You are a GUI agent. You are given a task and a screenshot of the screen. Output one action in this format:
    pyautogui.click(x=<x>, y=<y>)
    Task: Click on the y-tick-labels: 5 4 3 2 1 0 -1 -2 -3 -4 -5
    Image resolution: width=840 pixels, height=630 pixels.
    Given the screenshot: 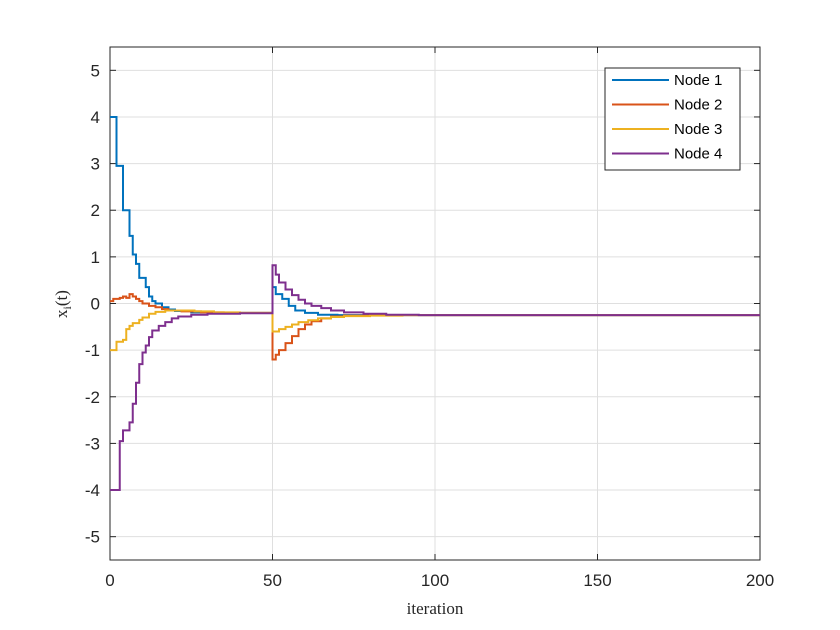 What is the action you would take?
    pyautogui.click(x=92, y=303)
    